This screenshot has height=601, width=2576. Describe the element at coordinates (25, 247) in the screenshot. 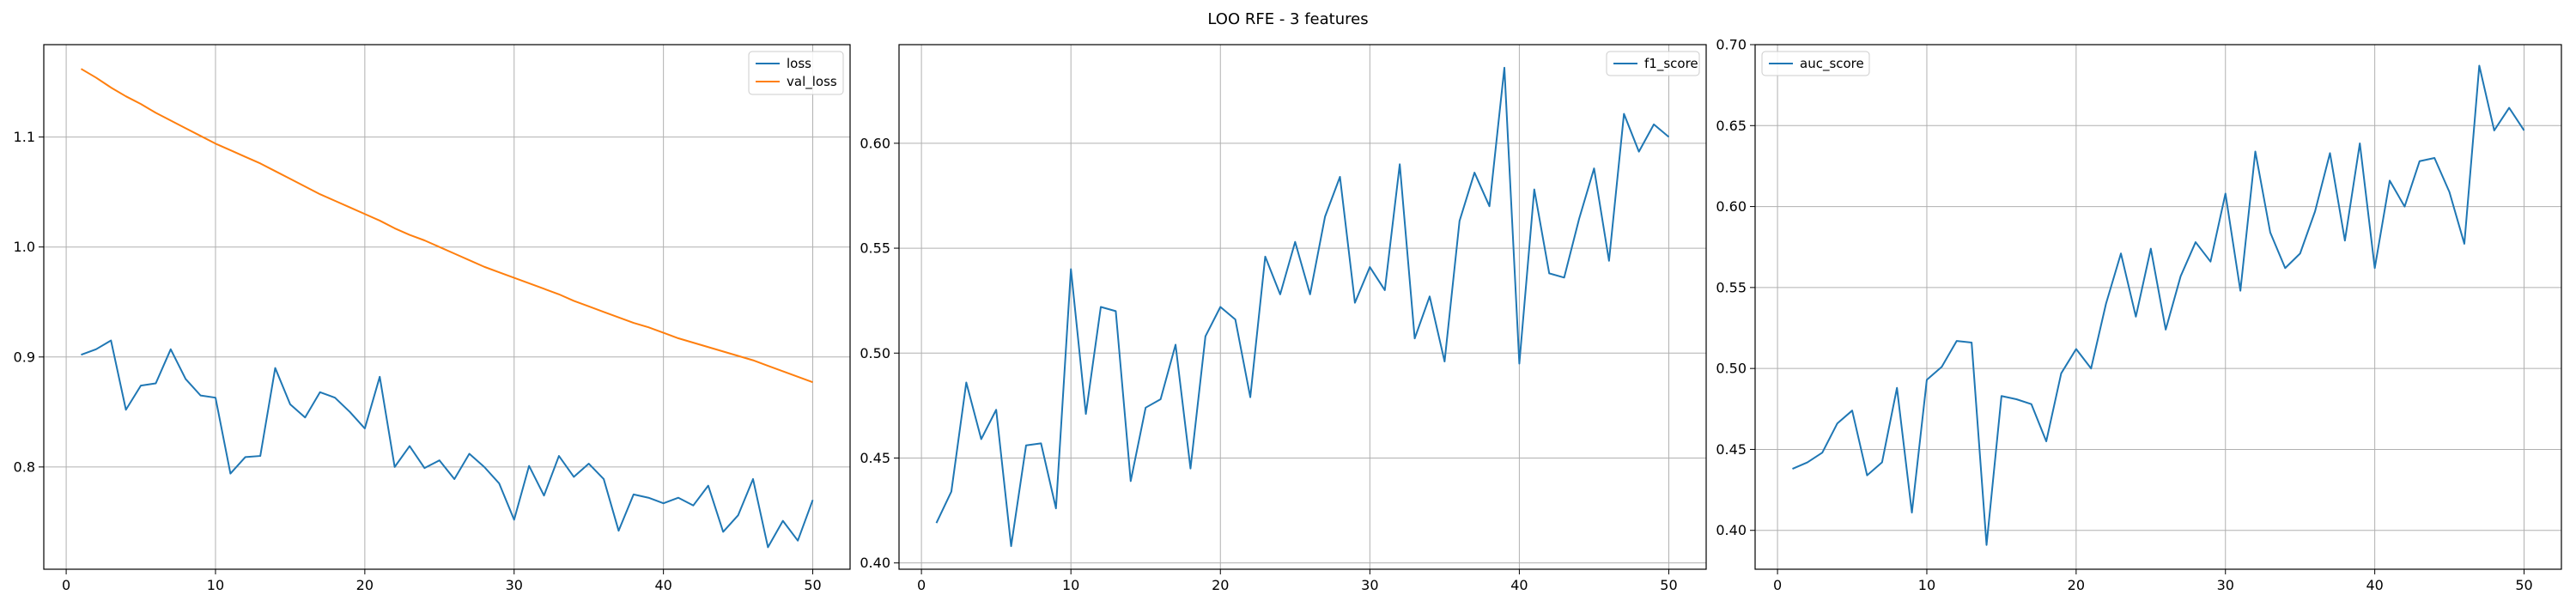

I see `y-tick-label: 1.0` at that location.